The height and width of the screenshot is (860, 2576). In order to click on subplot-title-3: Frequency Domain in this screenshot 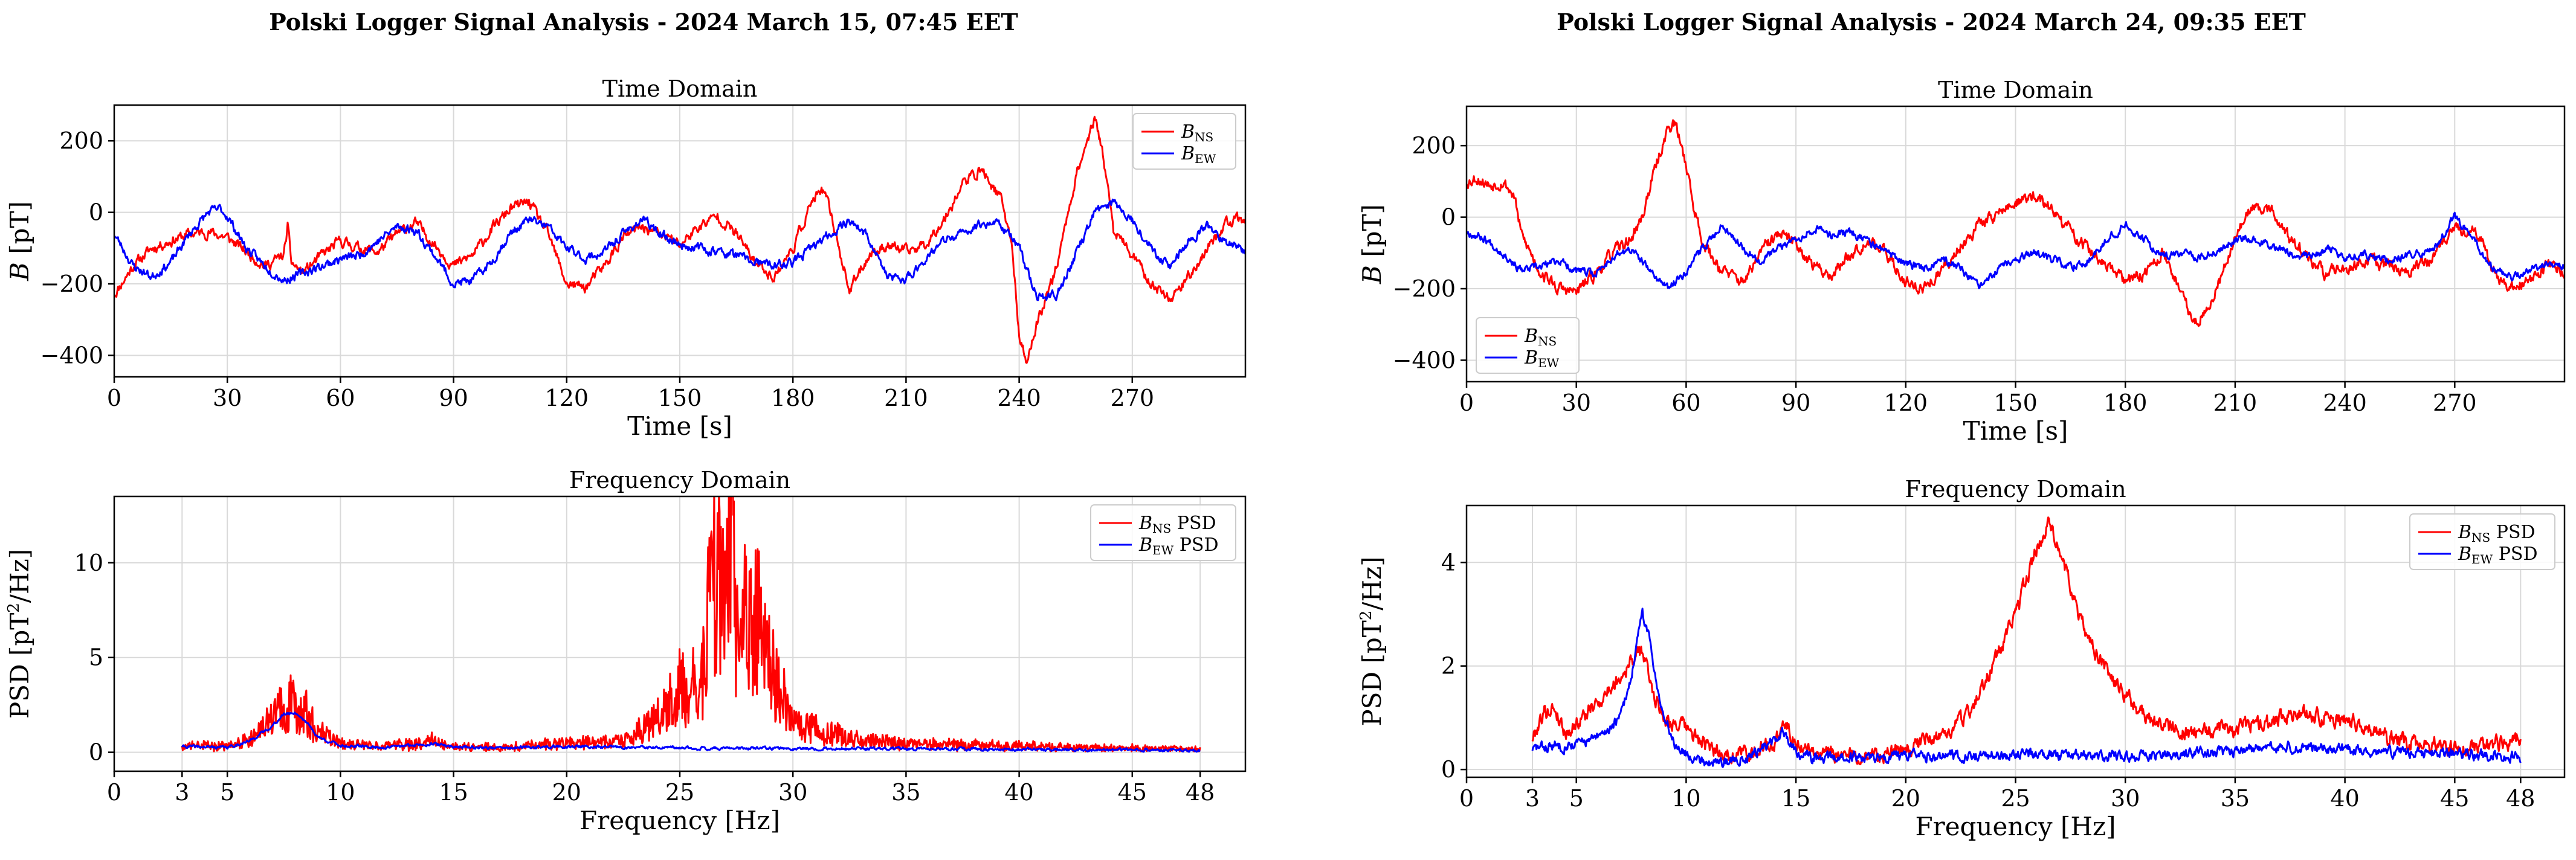, I will do `click(2016, 489)`.